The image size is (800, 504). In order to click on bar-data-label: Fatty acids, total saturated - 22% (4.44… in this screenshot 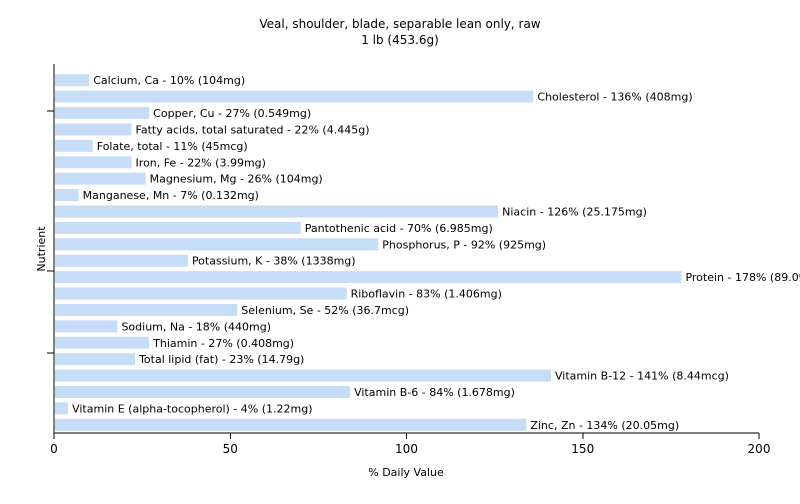, I will do `click(253, 129)`.